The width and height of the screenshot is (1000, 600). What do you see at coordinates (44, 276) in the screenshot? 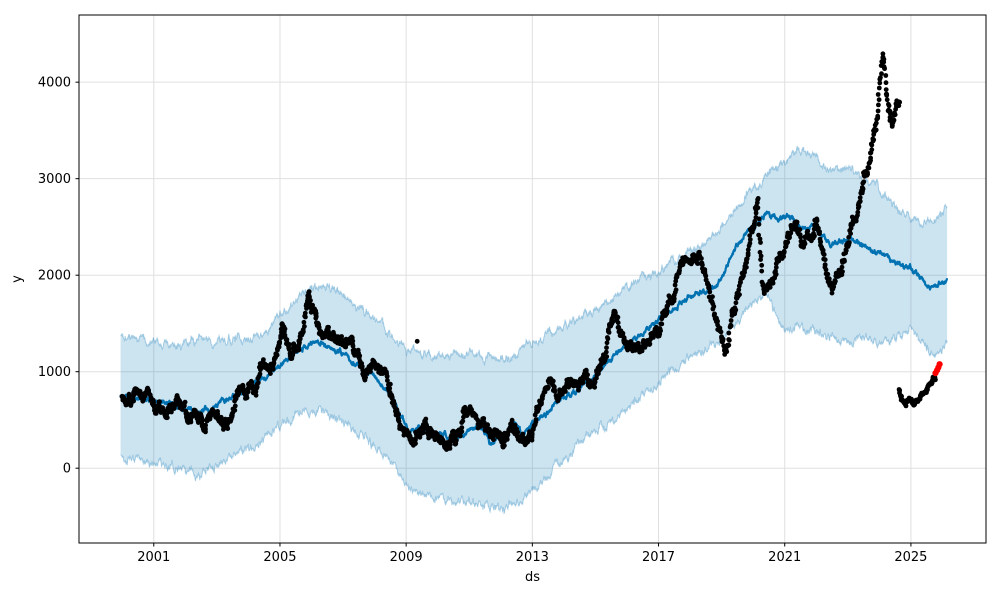
I see `y-axis: 0 1000 2000 3000 4000 y` at bounding box center [44, 276].